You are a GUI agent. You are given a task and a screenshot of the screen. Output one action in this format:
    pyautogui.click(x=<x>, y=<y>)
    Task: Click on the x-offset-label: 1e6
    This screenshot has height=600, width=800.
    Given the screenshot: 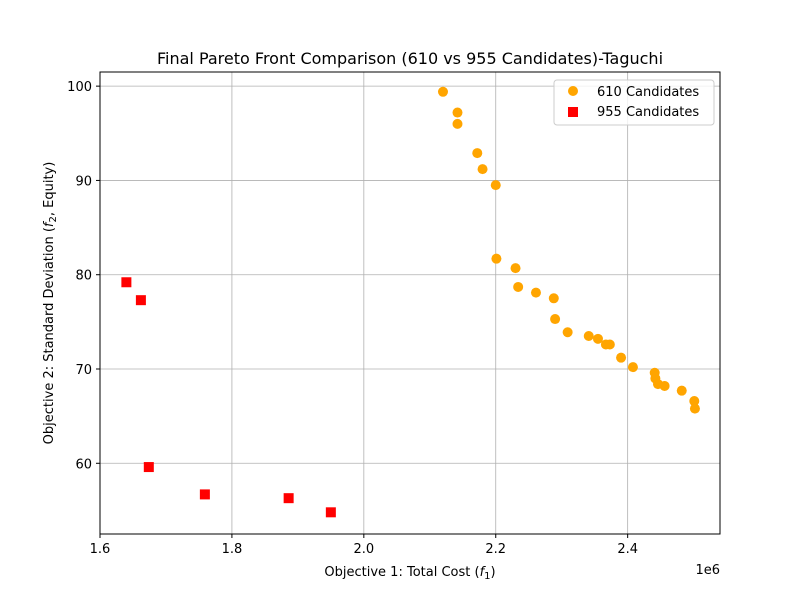 What is the action you would take?
    pyautogui.click(x=707, y=570)
    